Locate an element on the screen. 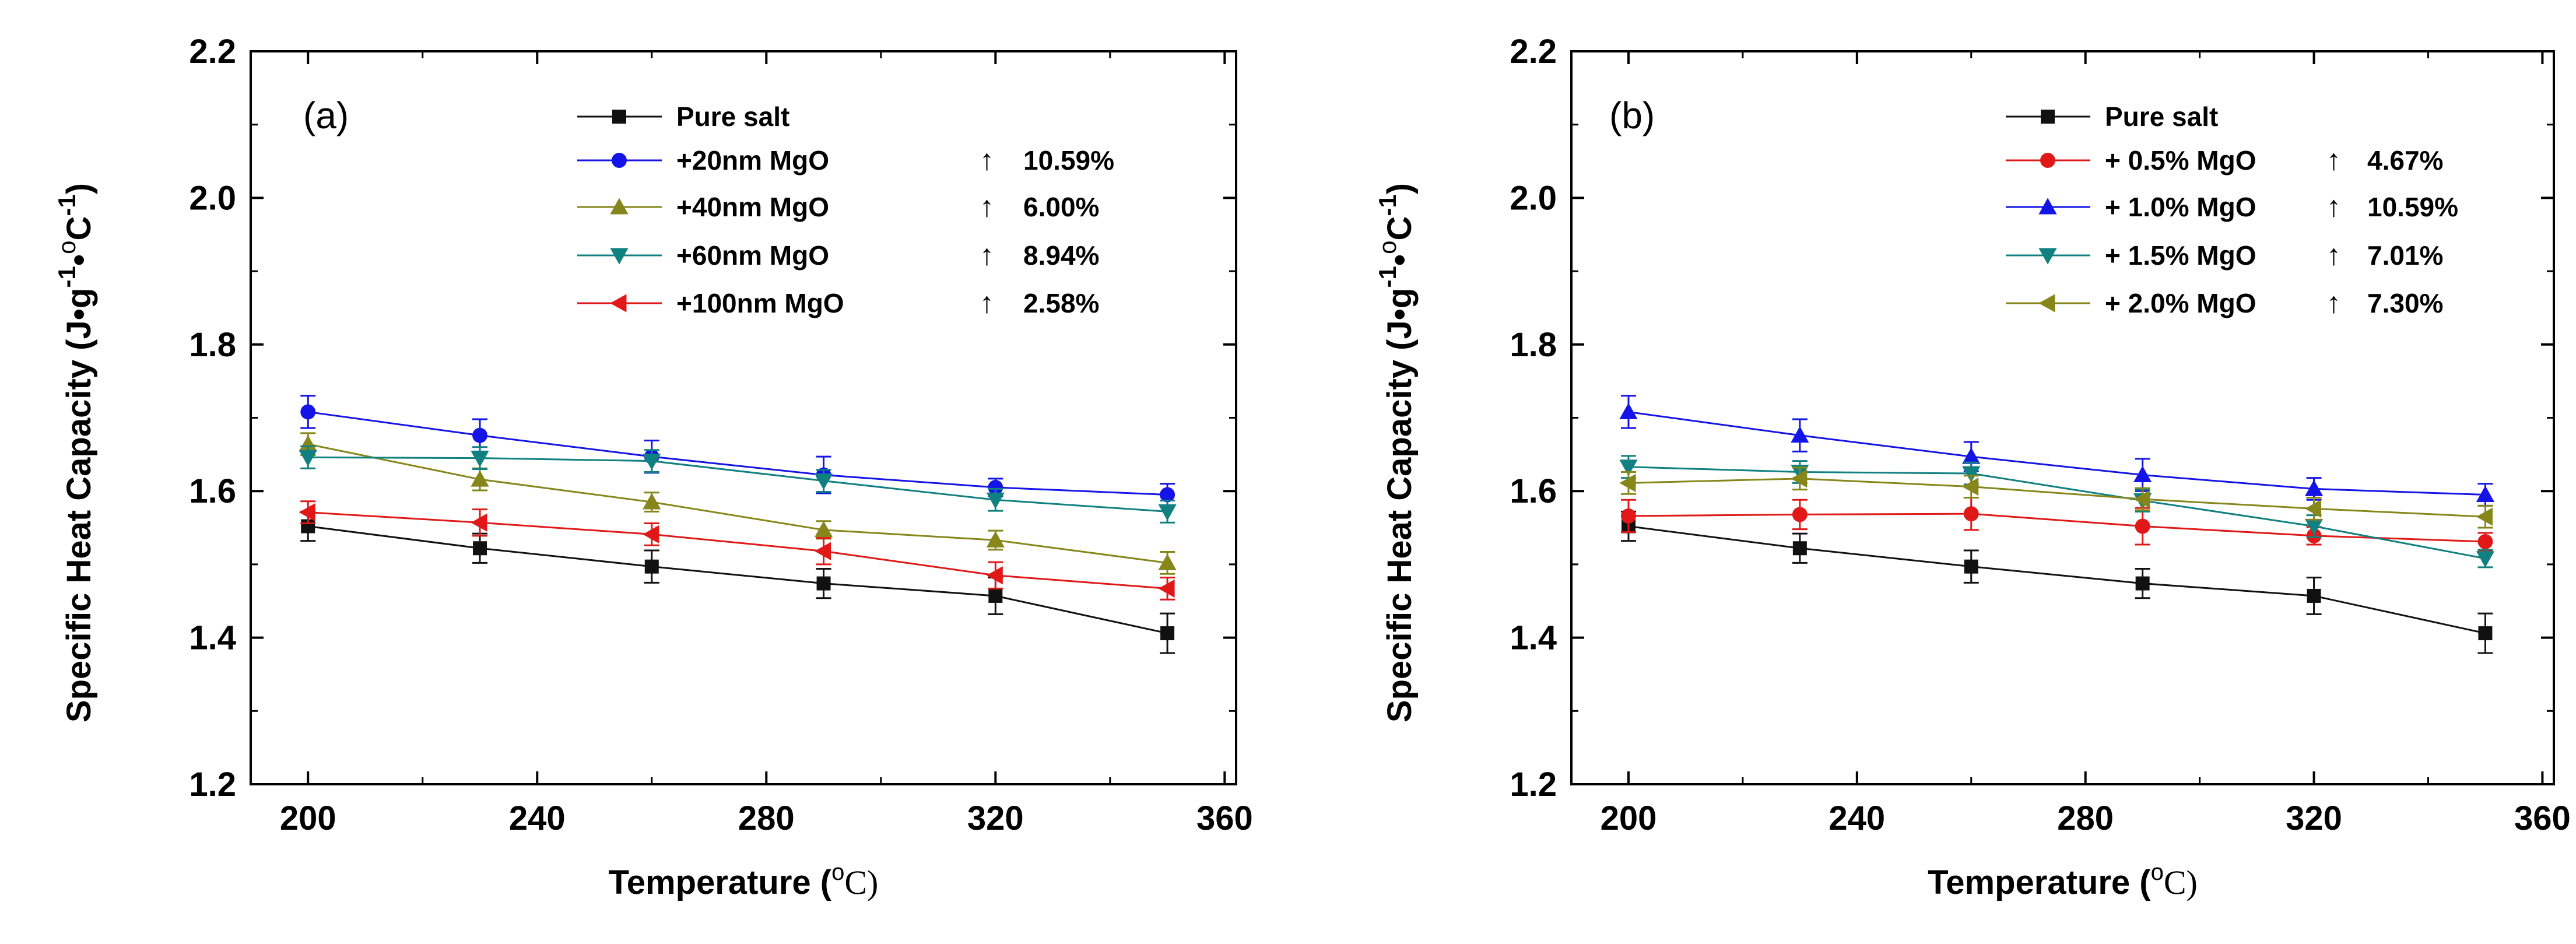 The image size is (2576, 944). panel-label: (b) is located at coordinates (1632, 115).